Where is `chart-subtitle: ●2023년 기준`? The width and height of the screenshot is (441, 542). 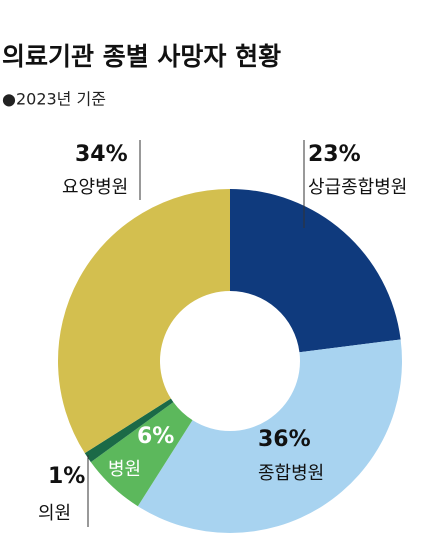 chart-subtitle: ●2023년 기준 is located at coordinates (54, 99).